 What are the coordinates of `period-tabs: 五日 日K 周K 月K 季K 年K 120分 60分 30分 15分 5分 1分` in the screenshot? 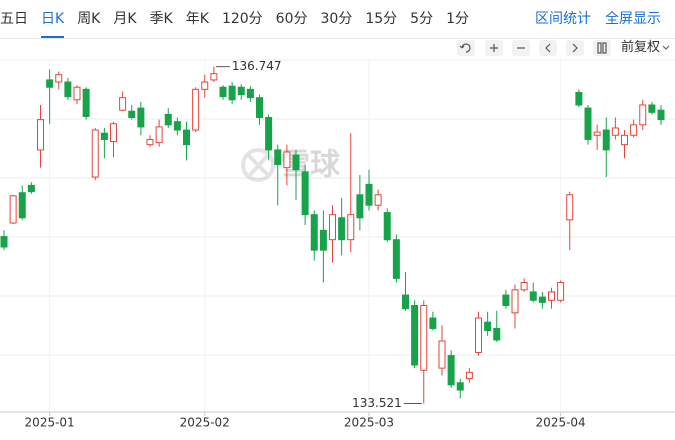 It's located at (234, 19).